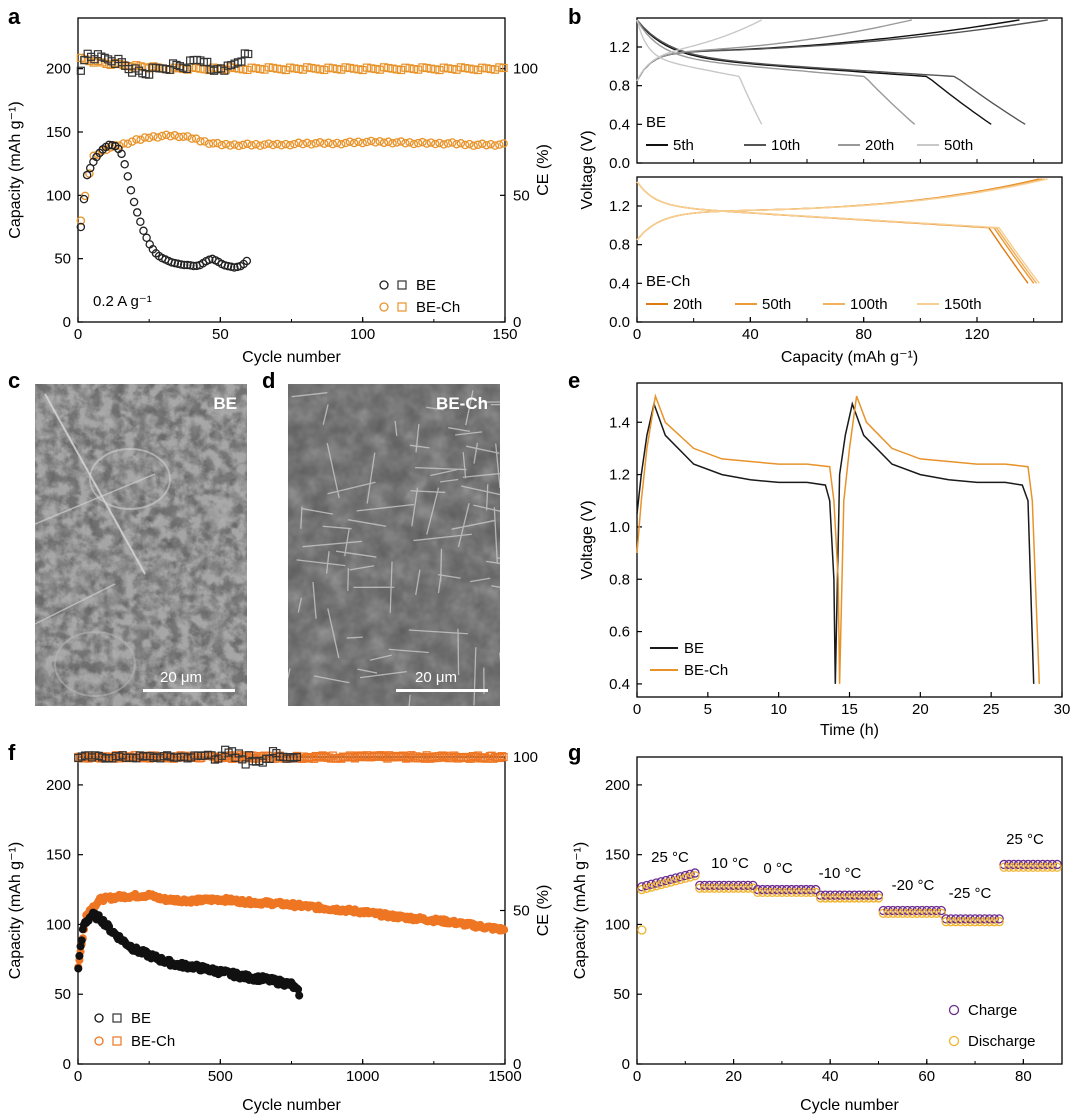 The width and height of the screenshot is (1080, 1120). I want to click on chart-b-bottom-ytick-label: 1.2, so click(619, 206).